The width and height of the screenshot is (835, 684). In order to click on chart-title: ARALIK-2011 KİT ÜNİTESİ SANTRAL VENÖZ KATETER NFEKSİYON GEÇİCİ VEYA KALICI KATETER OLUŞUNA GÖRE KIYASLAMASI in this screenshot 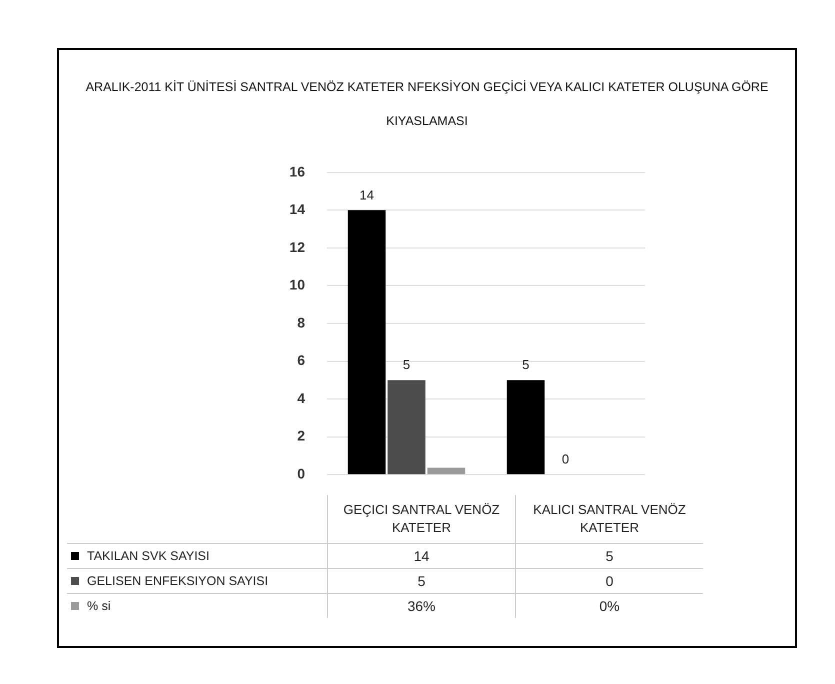, I will do `click(427, 104)`.